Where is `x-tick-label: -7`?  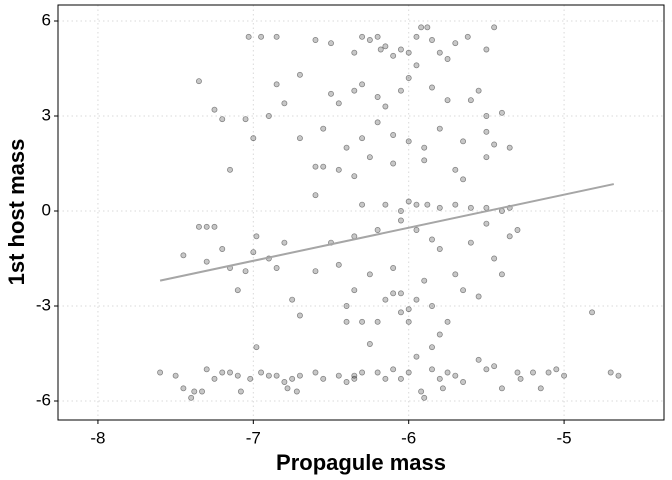
x-tick-label: -7 is located at coordinates (253, 437).